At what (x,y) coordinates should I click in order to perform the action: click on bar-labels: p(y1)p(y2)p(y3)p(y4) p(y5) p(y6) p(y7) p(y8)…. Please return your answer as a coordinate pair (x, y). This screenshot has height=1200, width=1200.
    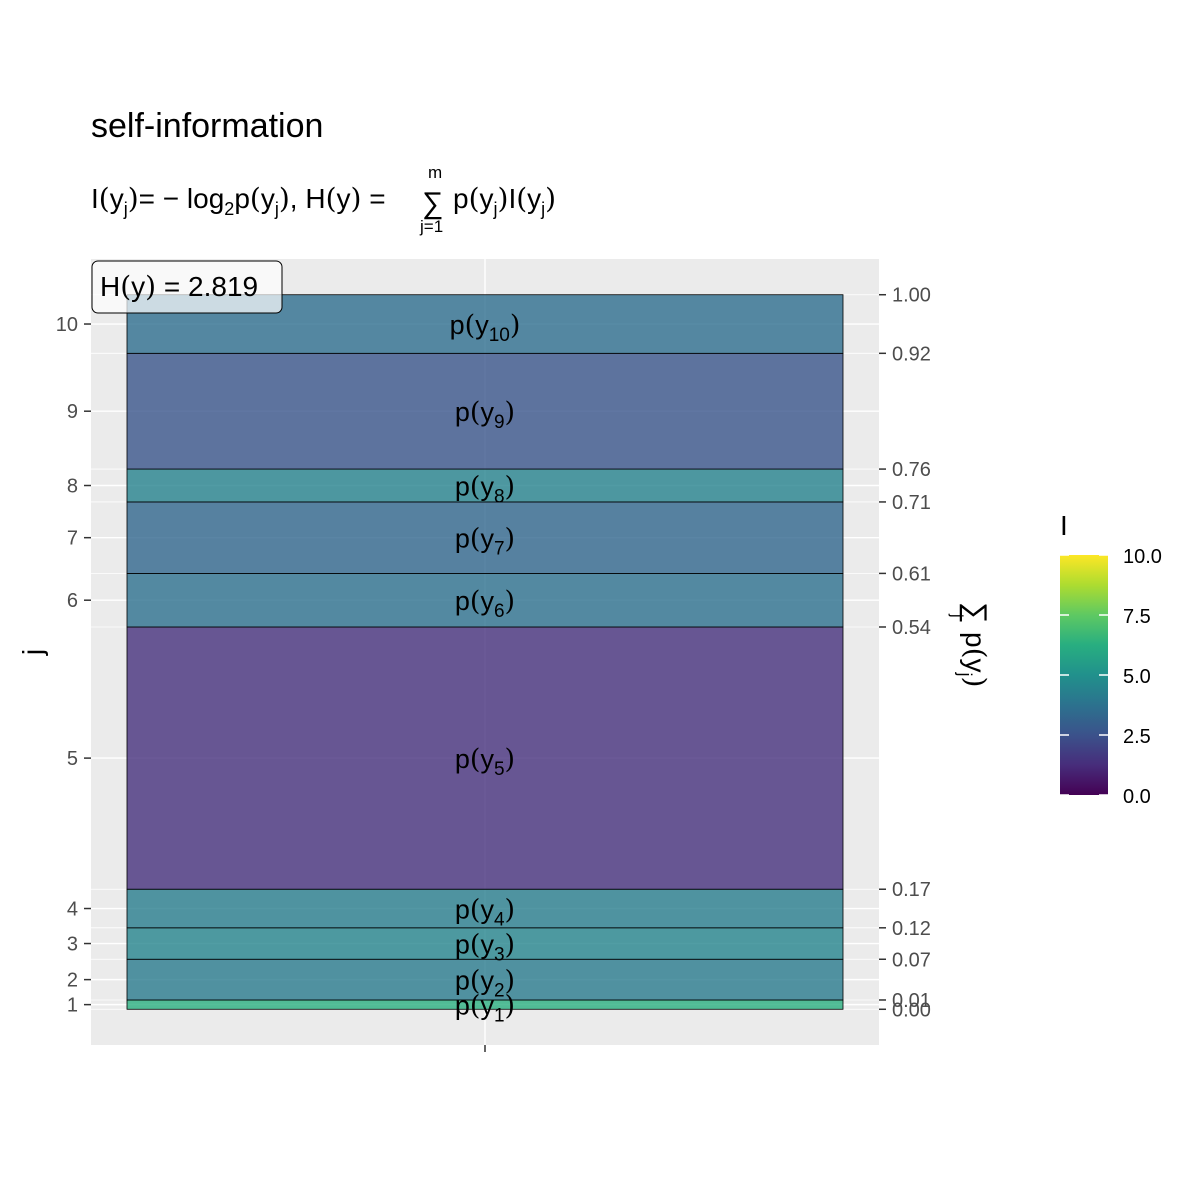
    Looking at the image, I should click on (485, 668).